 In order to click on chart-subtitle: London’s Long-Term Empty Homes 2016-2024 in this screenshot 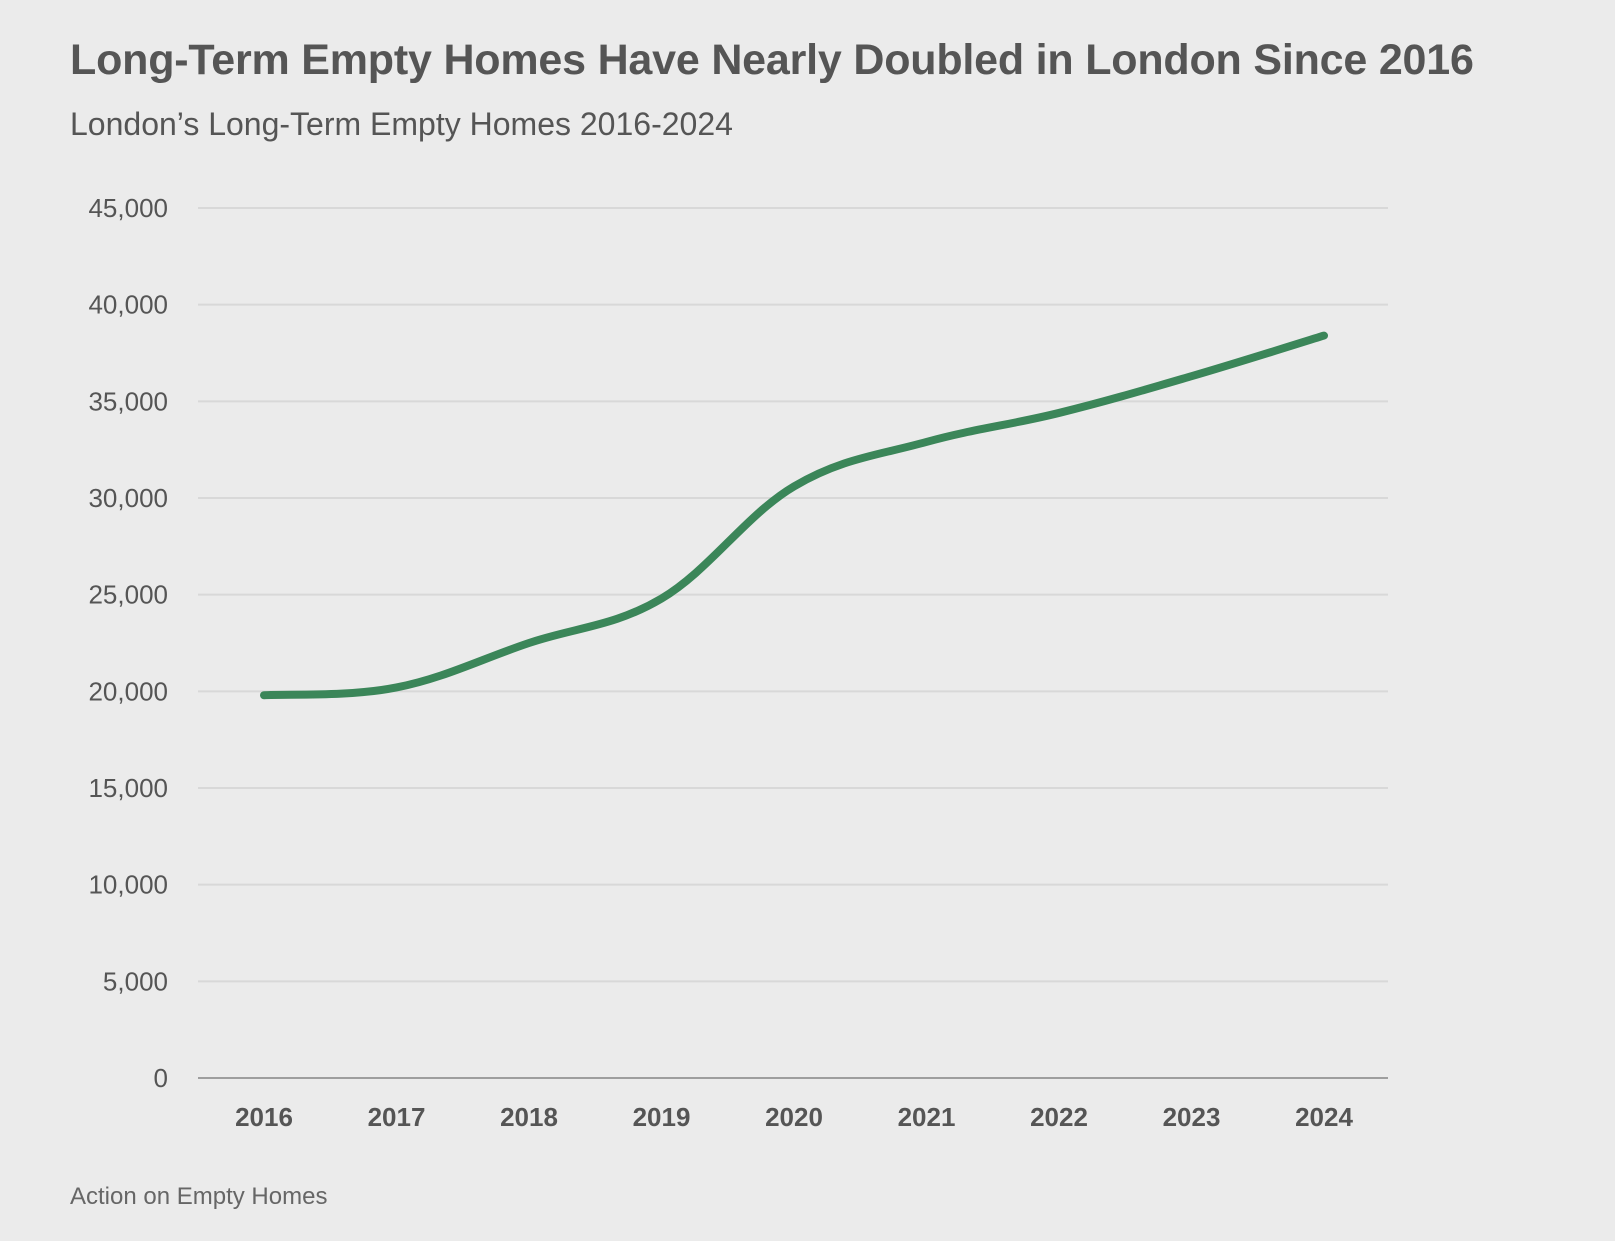, I will do `click(401, 124)`.